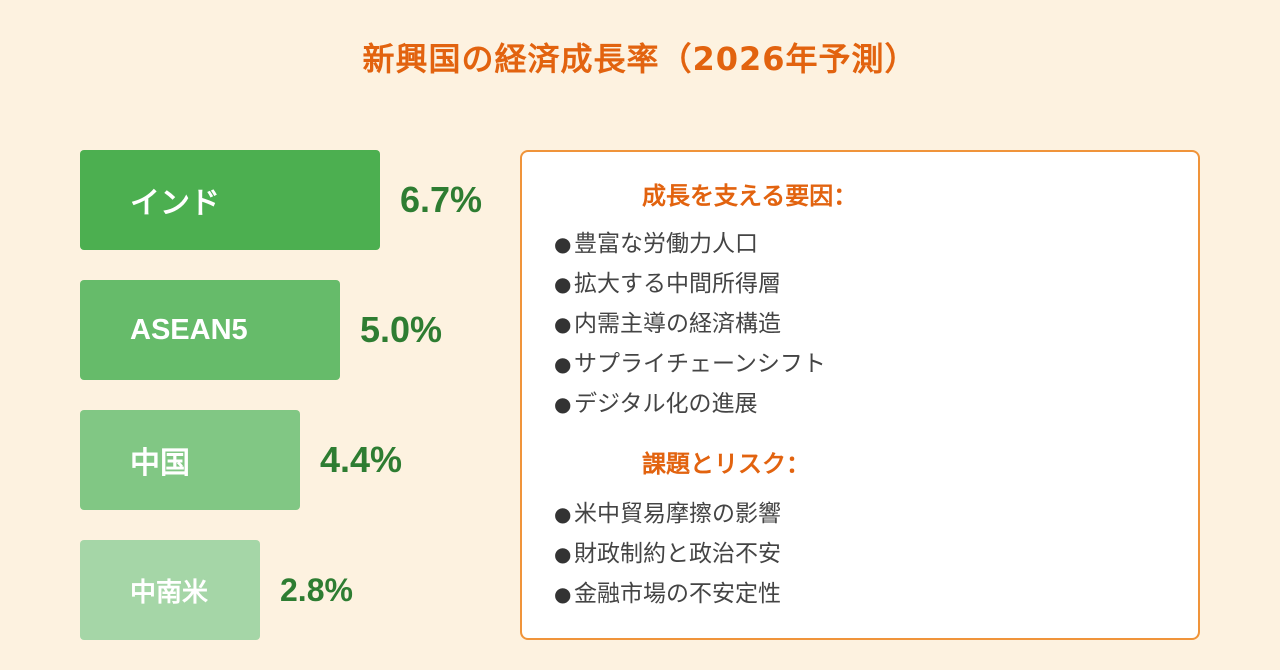 Image resolution: width=1280 pixels, height=670 pixels. I want to click on list-item: ● 豊富な労働力人口, so click(690, 244).